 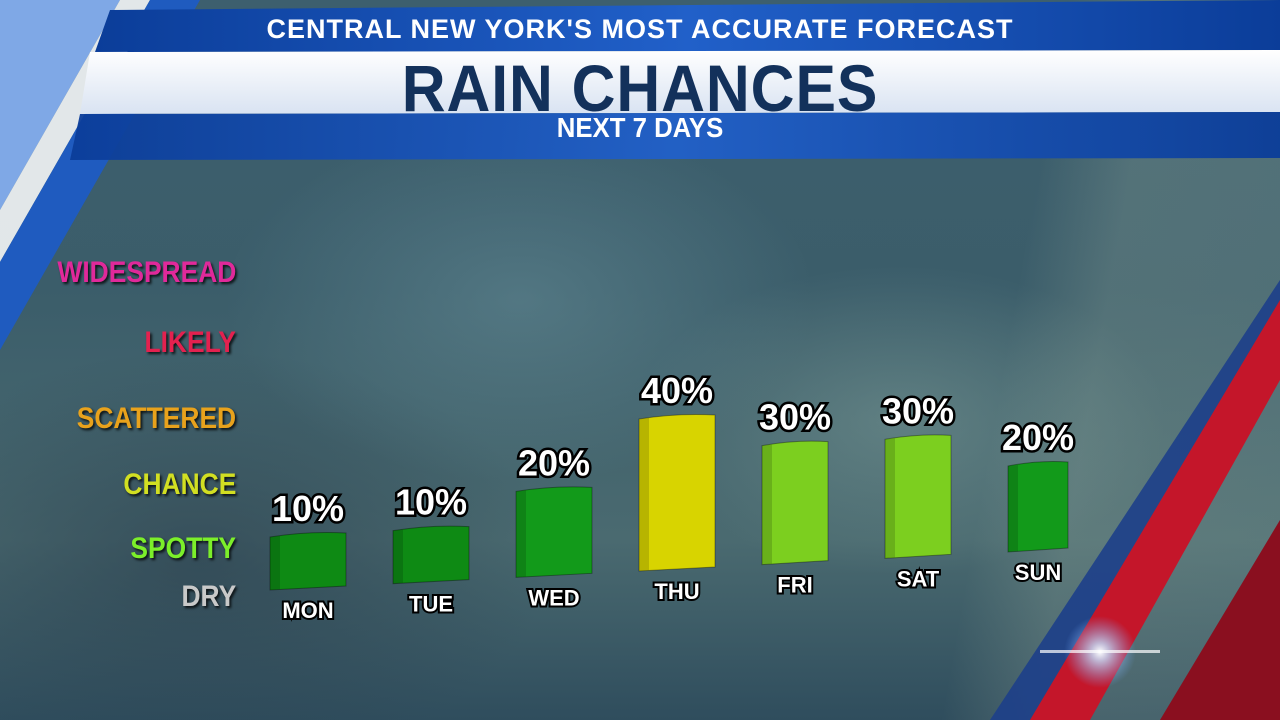 What do you see at coordinates (677, 493) in the screenshot?
I see `bar-thu` at bounding box center [677, 493].